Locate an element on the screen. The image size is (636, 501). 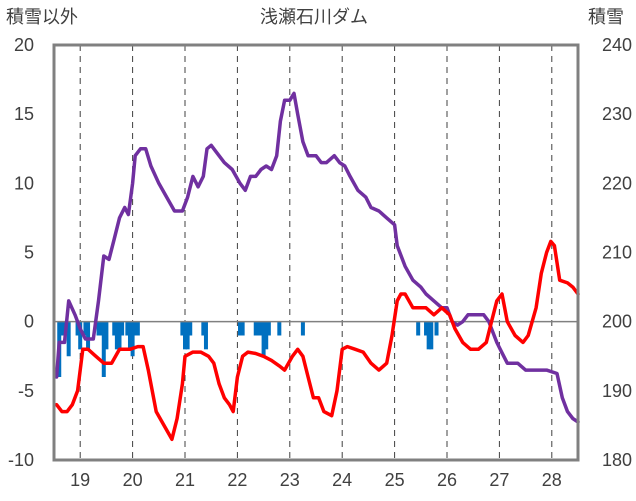
precip-bars is located at coordinates (248, 349).